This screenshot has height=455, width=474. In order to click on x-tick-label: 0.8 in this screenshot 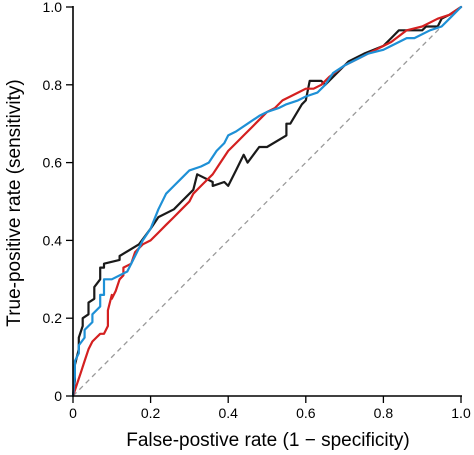, I will do `click(384, 413)`.